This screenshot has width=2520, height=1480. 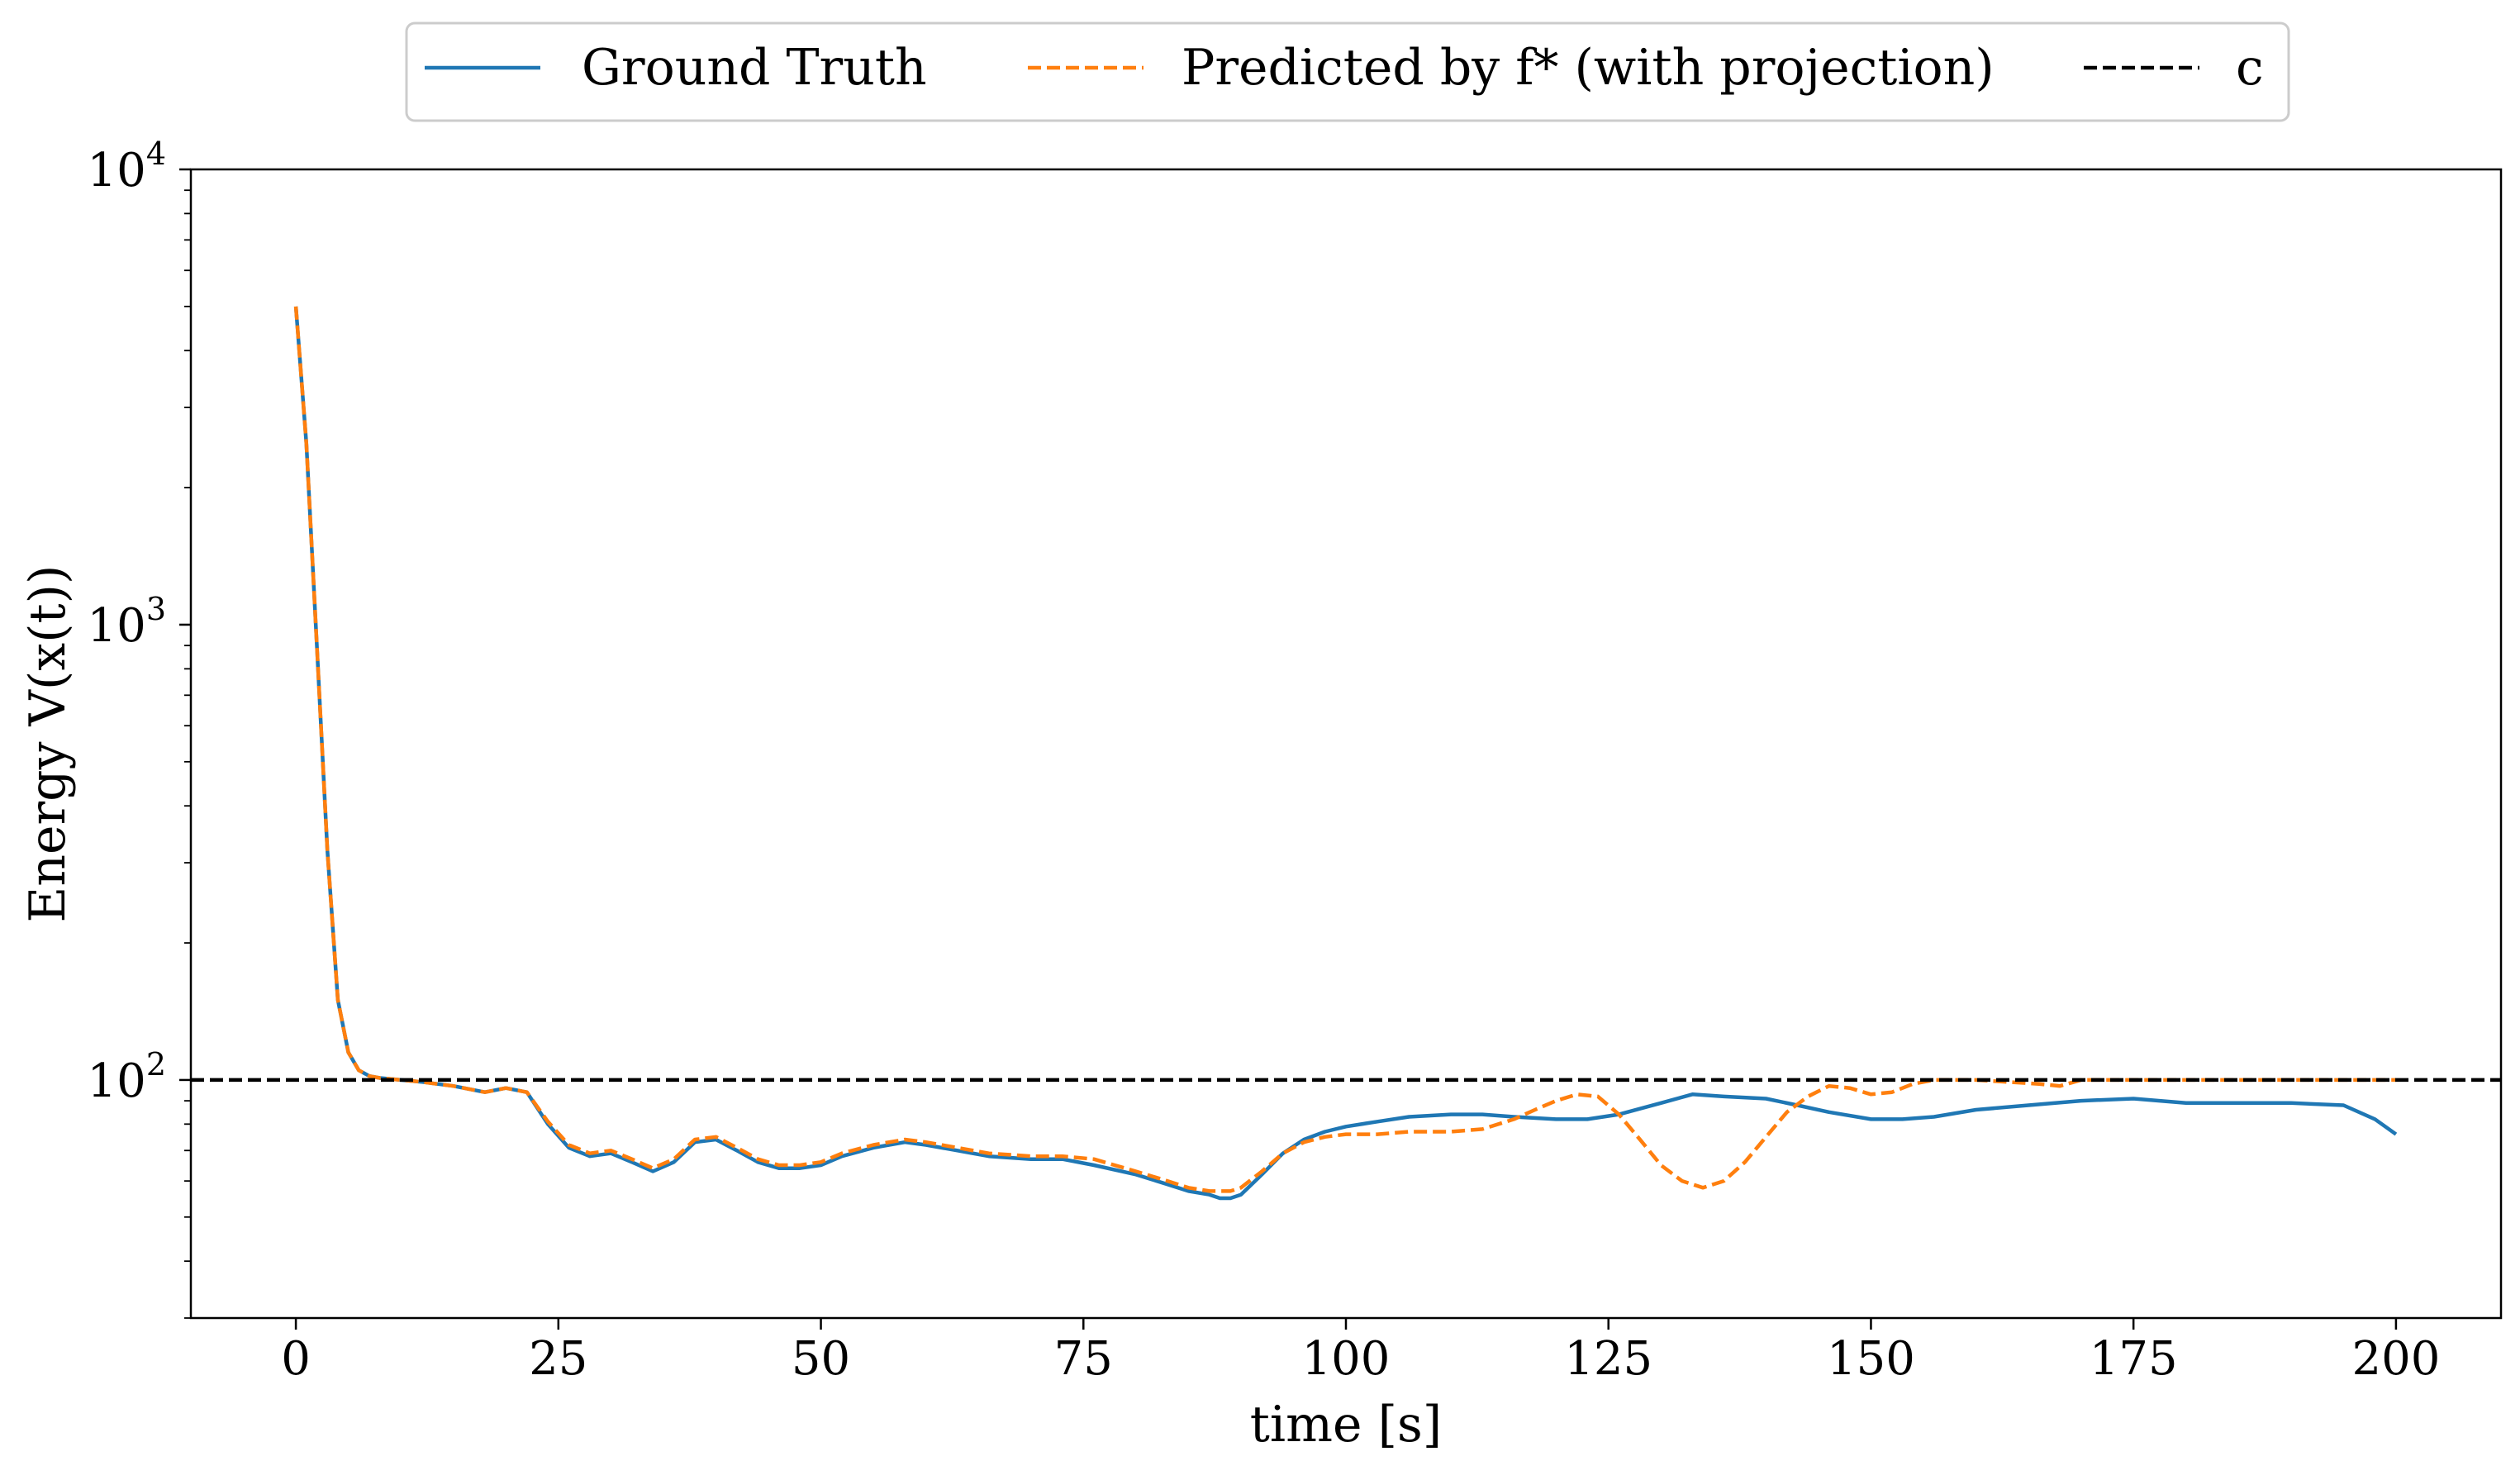 I want to click on legend-label-1: Ground Truth, so click(x=754, y=68).